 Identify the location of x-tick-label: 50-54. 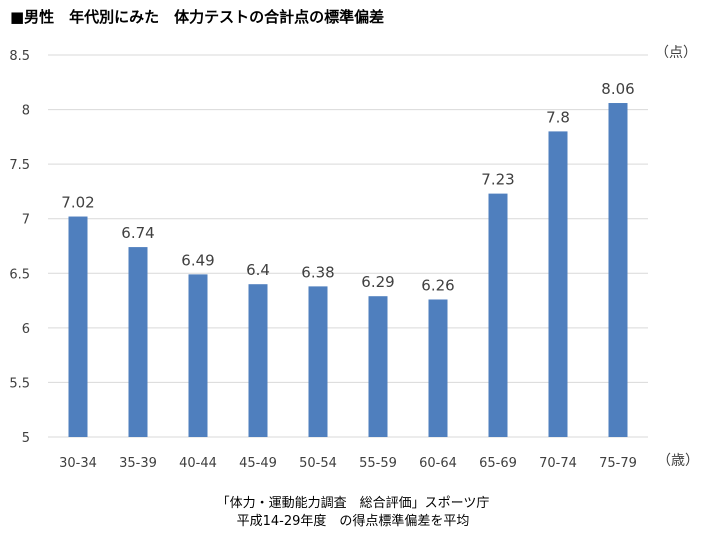
(318, 463).